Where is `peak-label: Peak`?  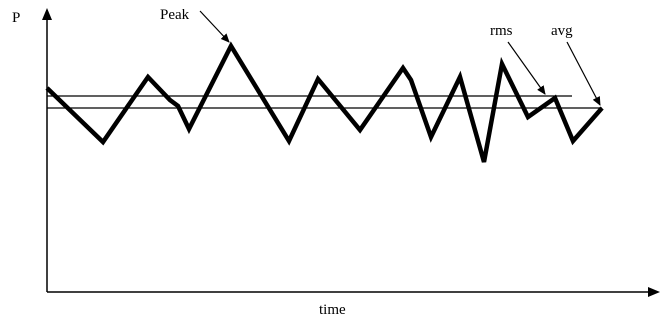 peak-label: Peak is located at coordinates (175, 15).